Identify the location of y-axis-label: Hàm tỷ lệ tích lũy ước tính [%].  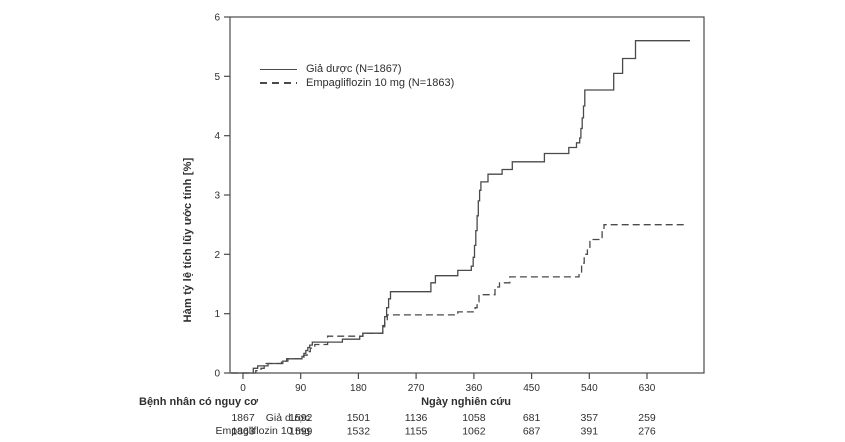
(188, 240).